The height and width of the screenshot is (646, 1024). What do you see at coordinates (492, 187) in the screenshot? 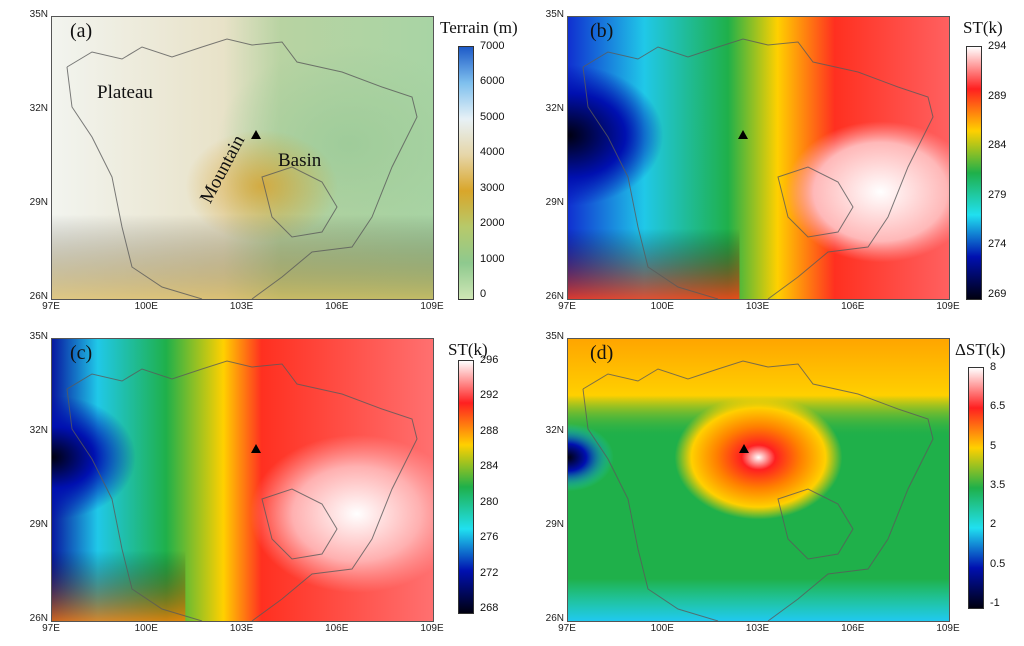
I see `colorbar-label: 3000` at bounding box center [492, 187].